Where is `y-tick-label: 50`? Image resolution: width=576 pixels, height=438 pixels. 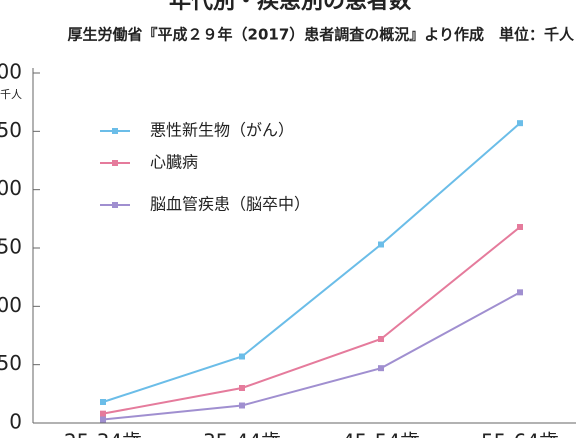
y-tick-label: 50 is located at coordinates (11, 363).